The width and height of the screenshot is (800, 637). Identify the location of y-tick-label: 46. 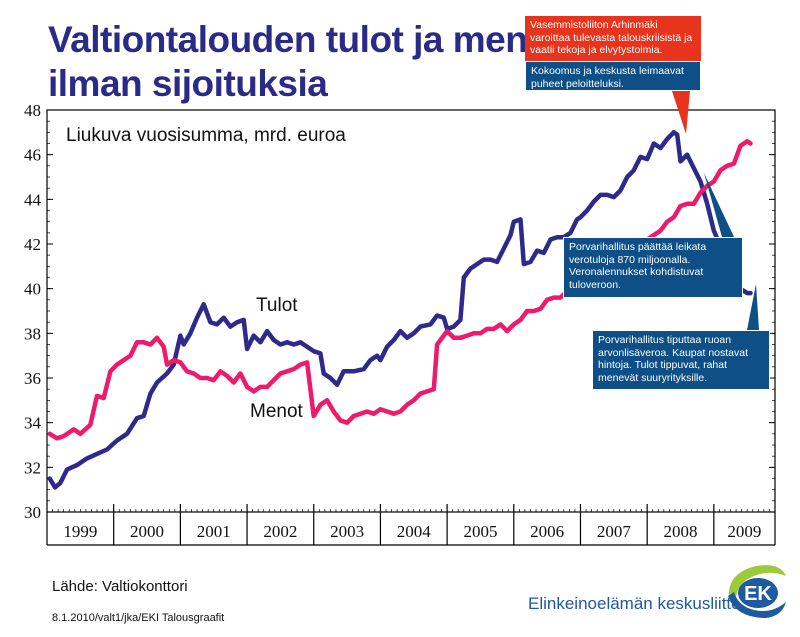
(32, 155).